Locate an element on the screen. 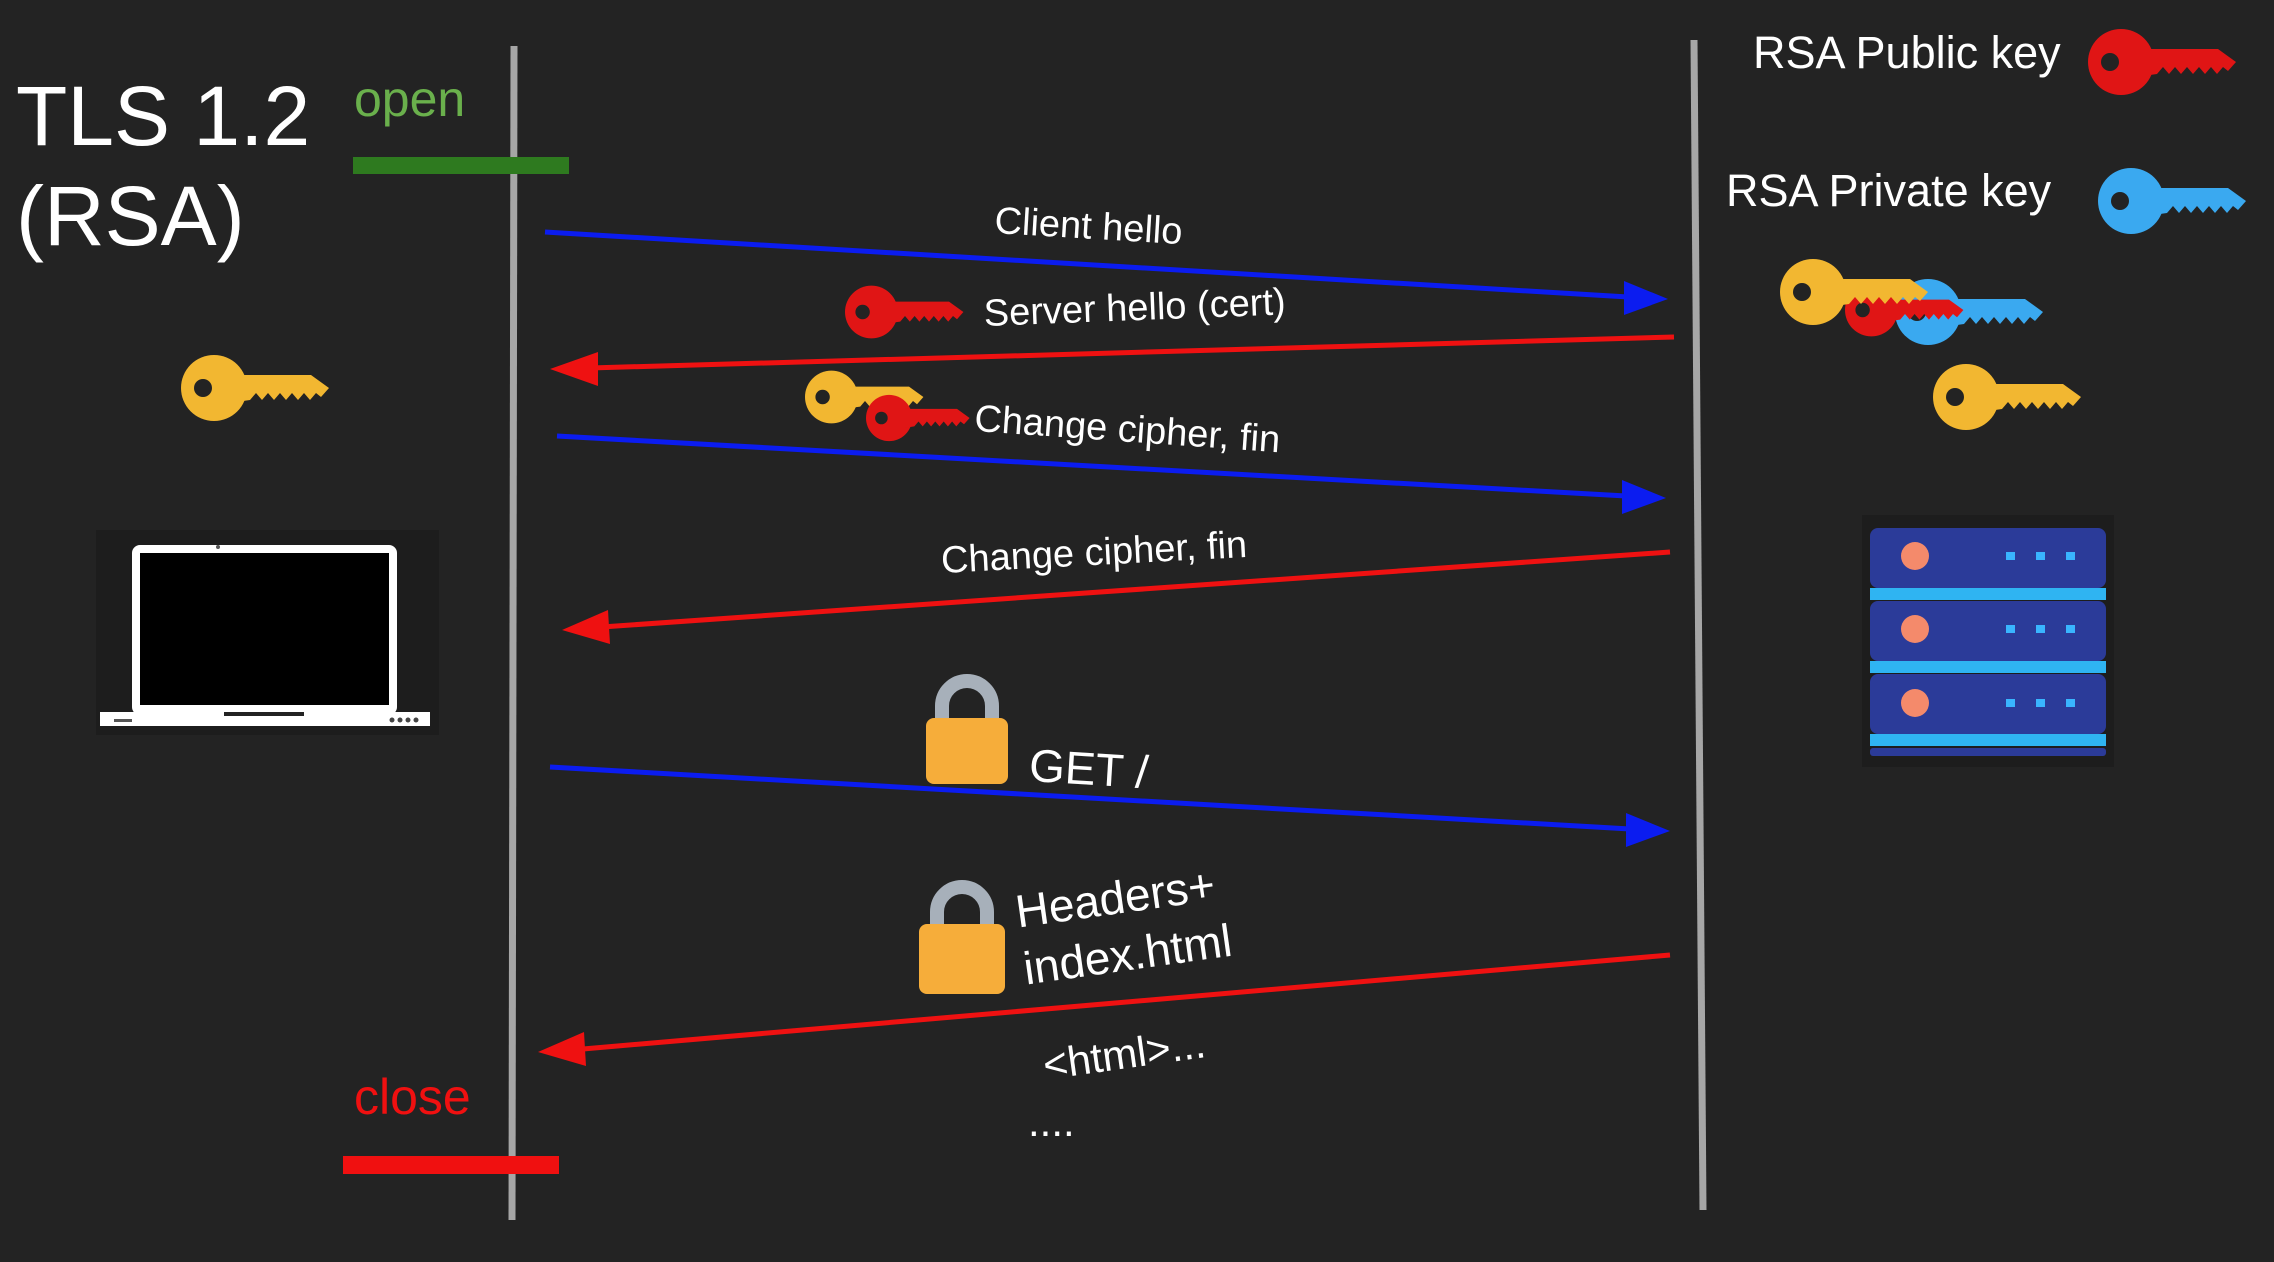  open-bar is located at coordinates (461, 165).